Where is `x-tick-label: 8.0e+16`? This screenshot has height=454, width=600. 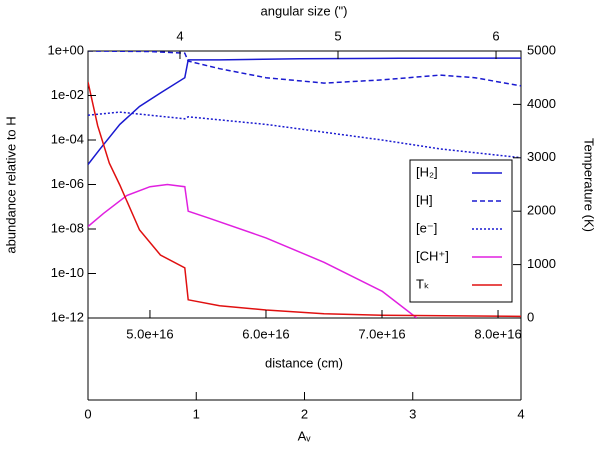
x-tick-label: 8.0e+16 is located at coordinates (497, 333).